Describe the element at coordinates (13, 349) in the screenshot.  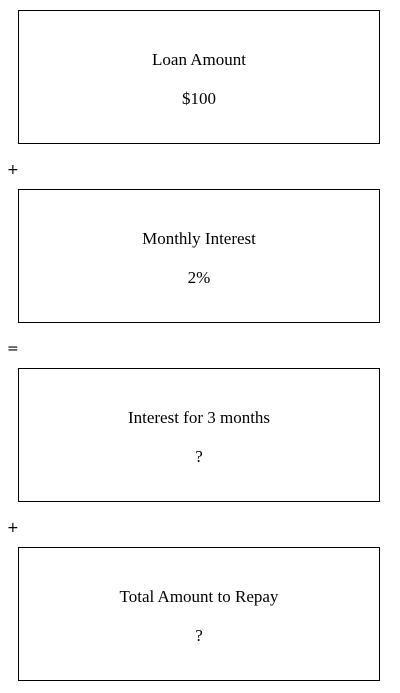
I see `equals-operator: =` at that location.